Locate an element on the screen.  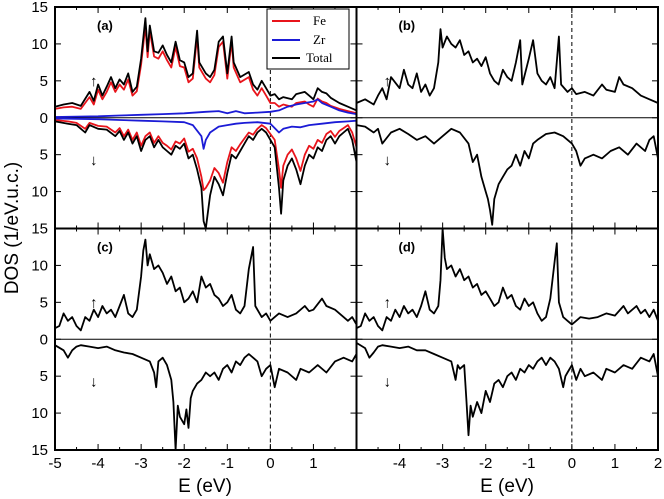
x-tick-label-right: -4 is located at coordinates (399, 463).